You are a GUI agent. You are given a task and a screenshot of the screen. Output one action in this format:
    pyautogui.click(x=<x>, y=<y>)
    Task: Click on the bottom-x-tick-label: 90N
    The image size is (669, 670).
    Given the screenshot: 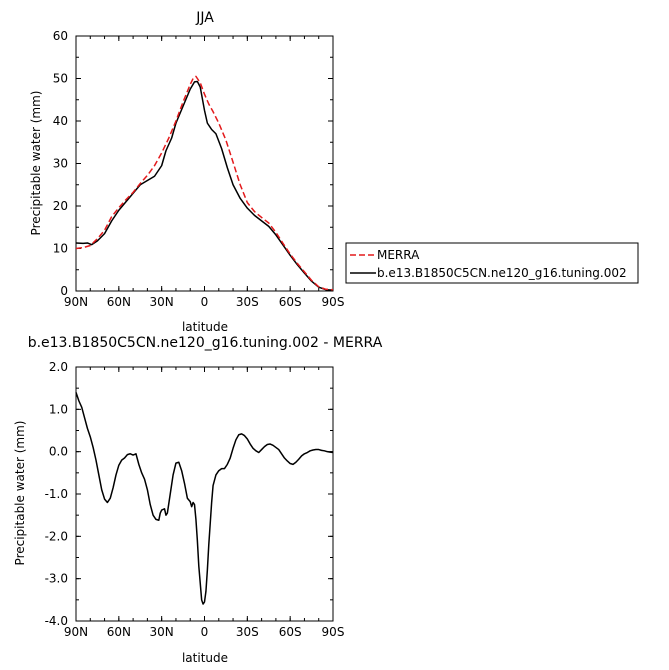 What is the action you would take?
    pyautogui.click(x=76, y=632)
    